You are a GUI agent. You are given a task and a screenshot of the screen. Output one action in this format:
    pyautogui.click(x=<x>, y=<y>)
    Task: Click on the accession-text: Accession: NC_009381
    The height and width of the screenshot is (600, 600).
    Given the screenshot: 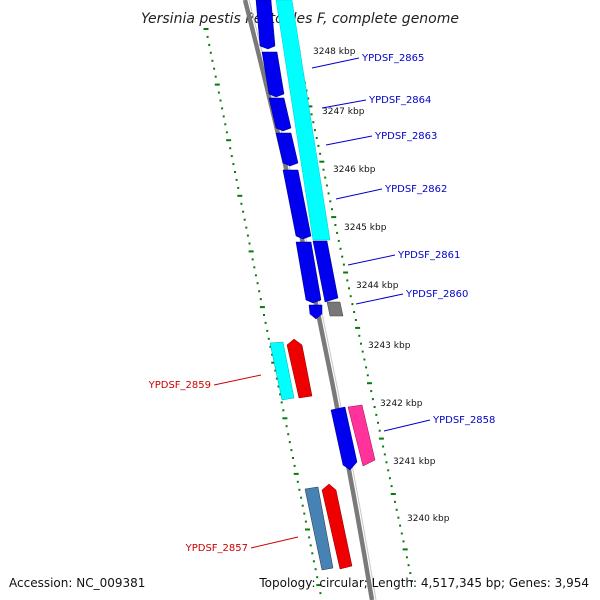 What is the action you would take?
    pyautogui.click(x=77, y=583)
    